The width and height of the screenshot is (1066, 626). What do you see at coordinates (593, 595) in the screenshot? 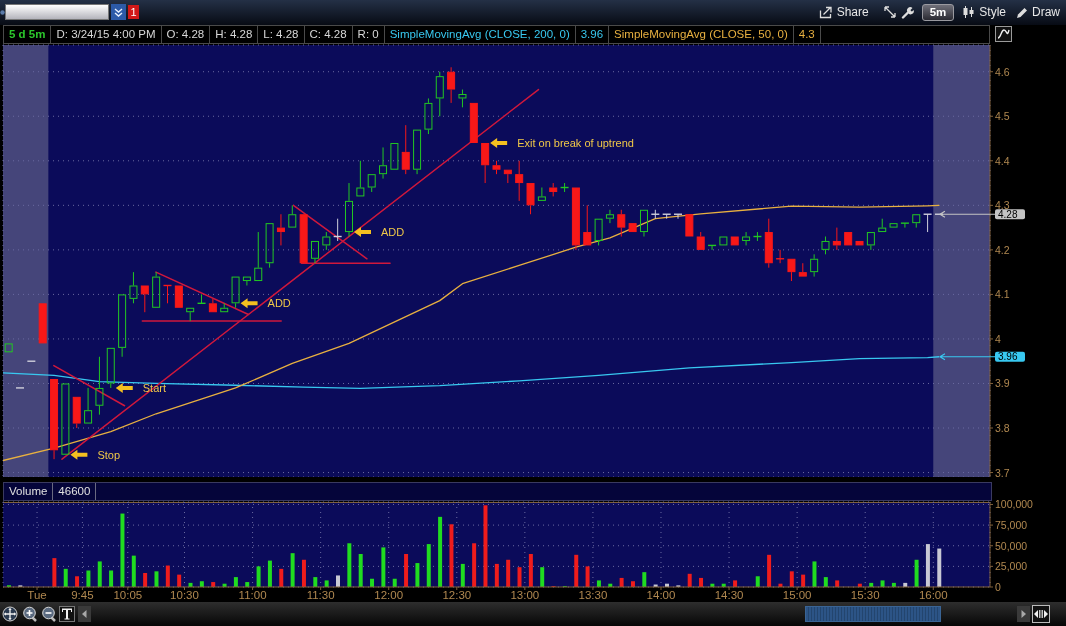
I see `x-tick-label: 13:30` at bounding box center [593, 595].